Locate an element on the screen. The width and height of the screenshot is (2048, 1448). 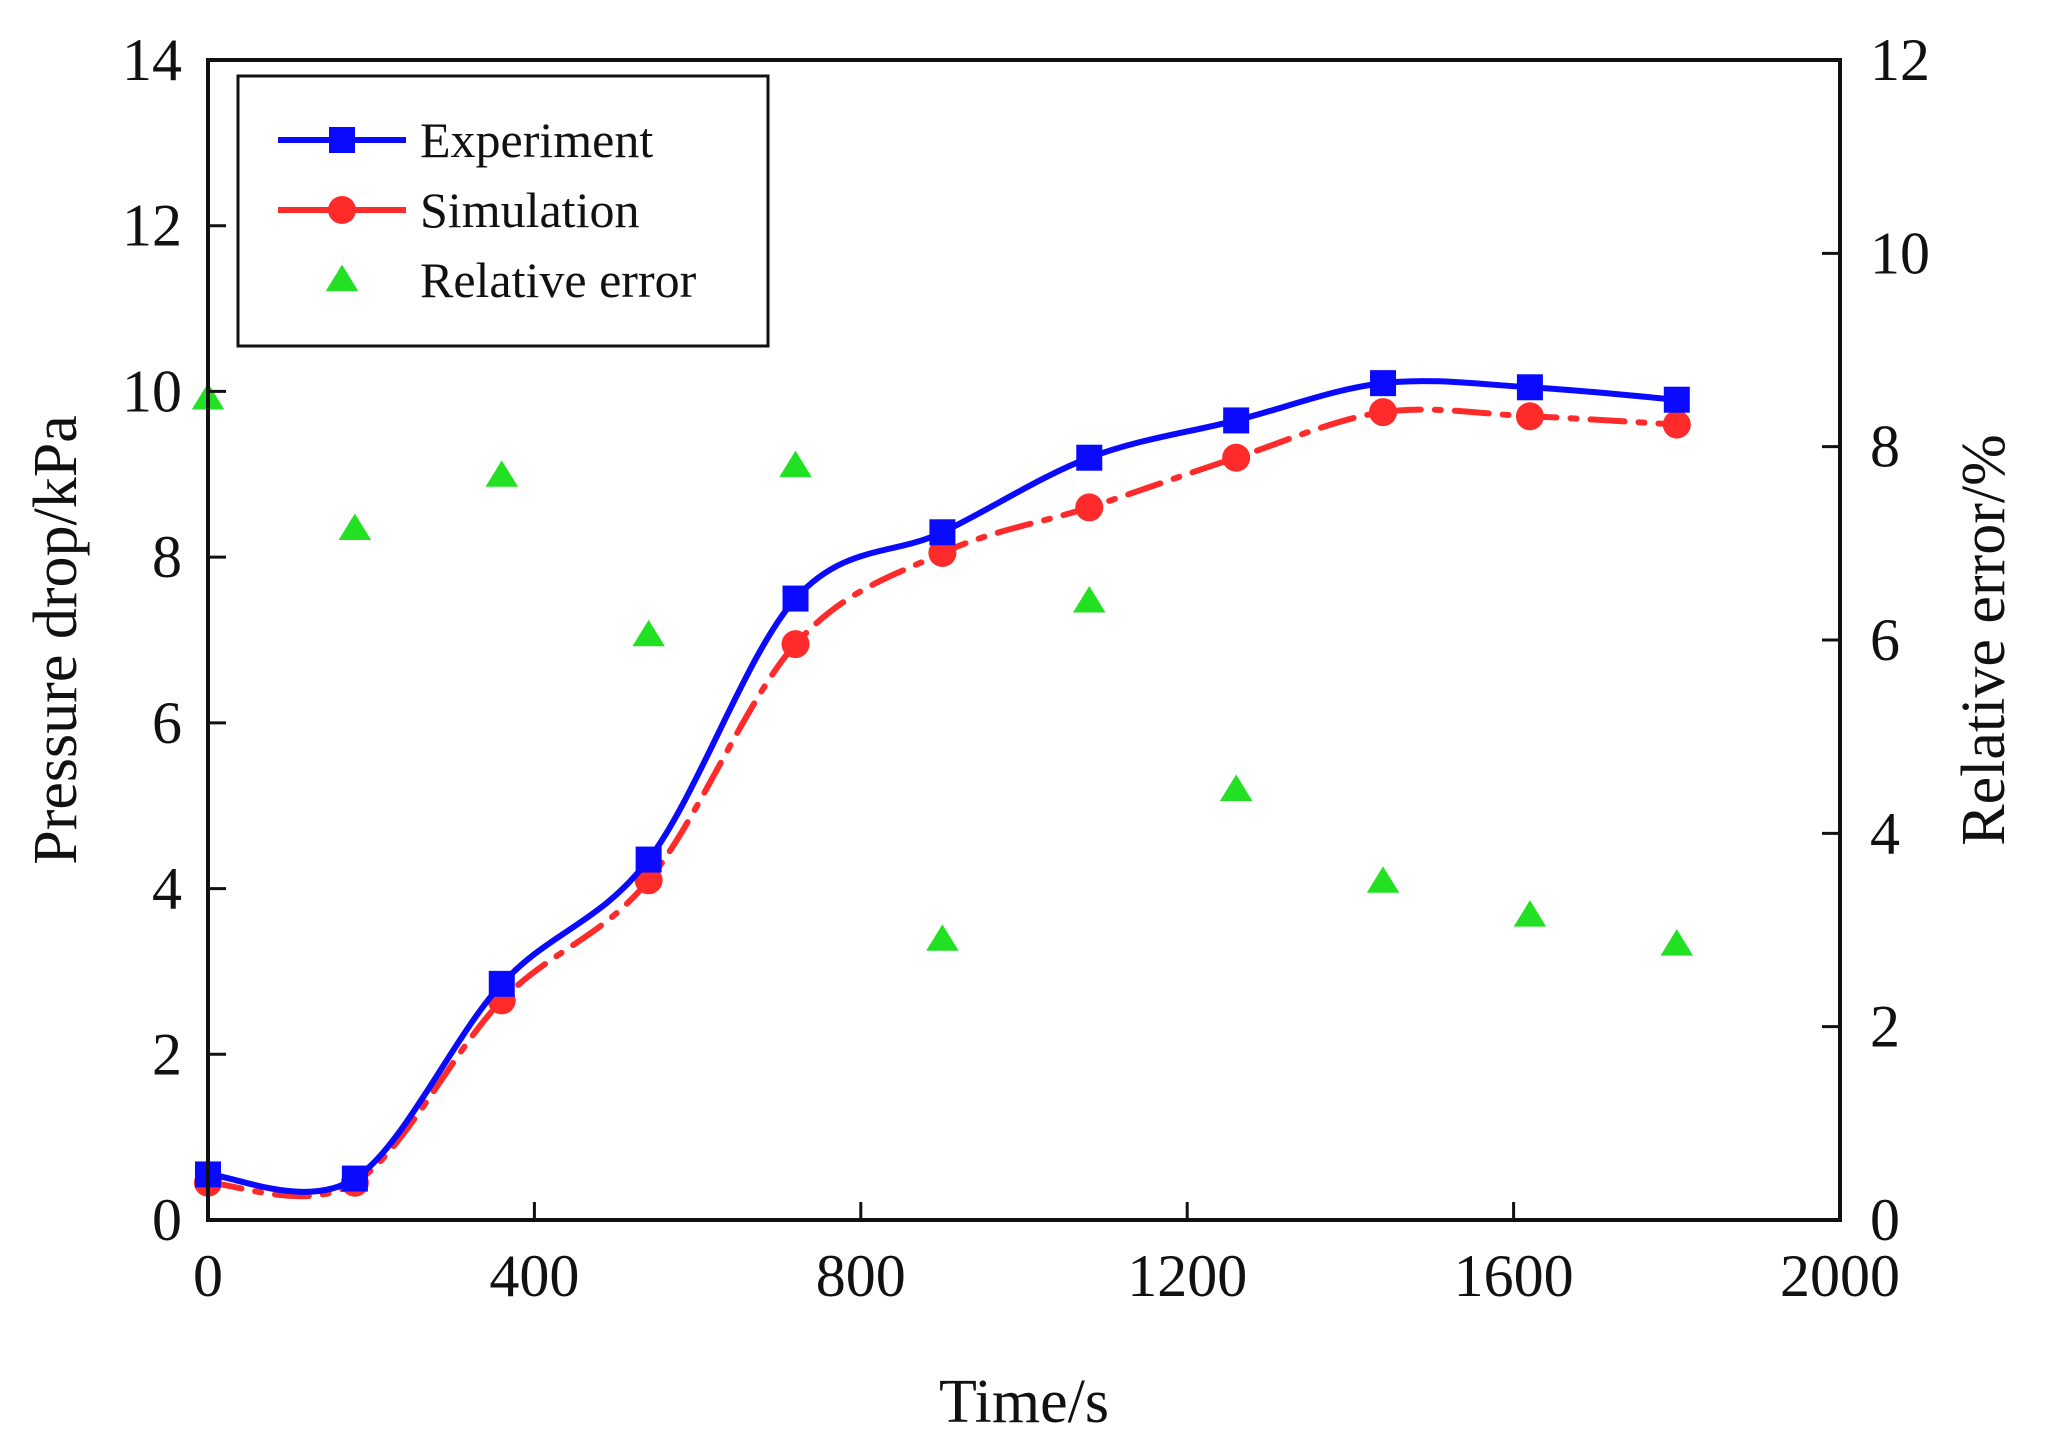
legend-item-relative-error: Relative error is located at coordinates (511, 280).